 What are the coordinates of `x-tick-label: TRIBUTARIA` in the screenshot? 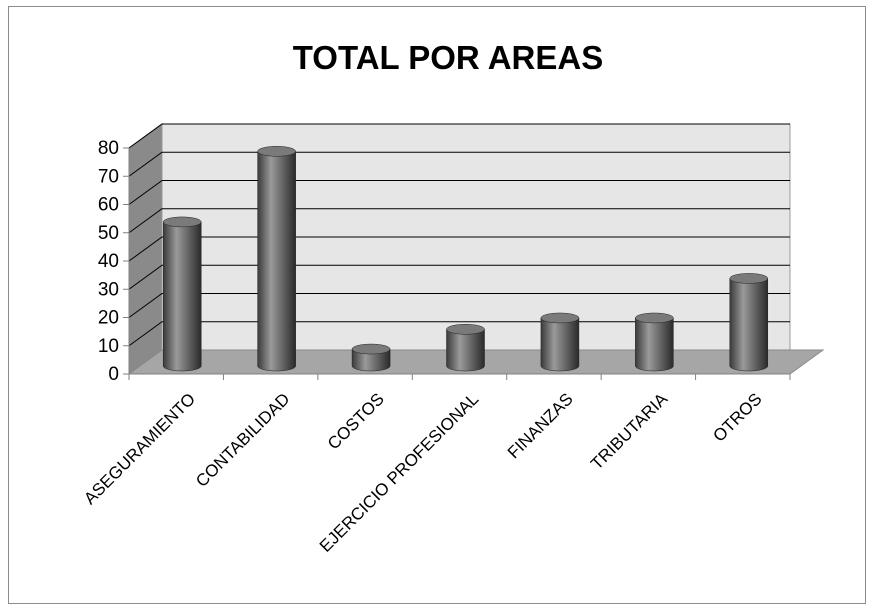 It's located at (629, 431).